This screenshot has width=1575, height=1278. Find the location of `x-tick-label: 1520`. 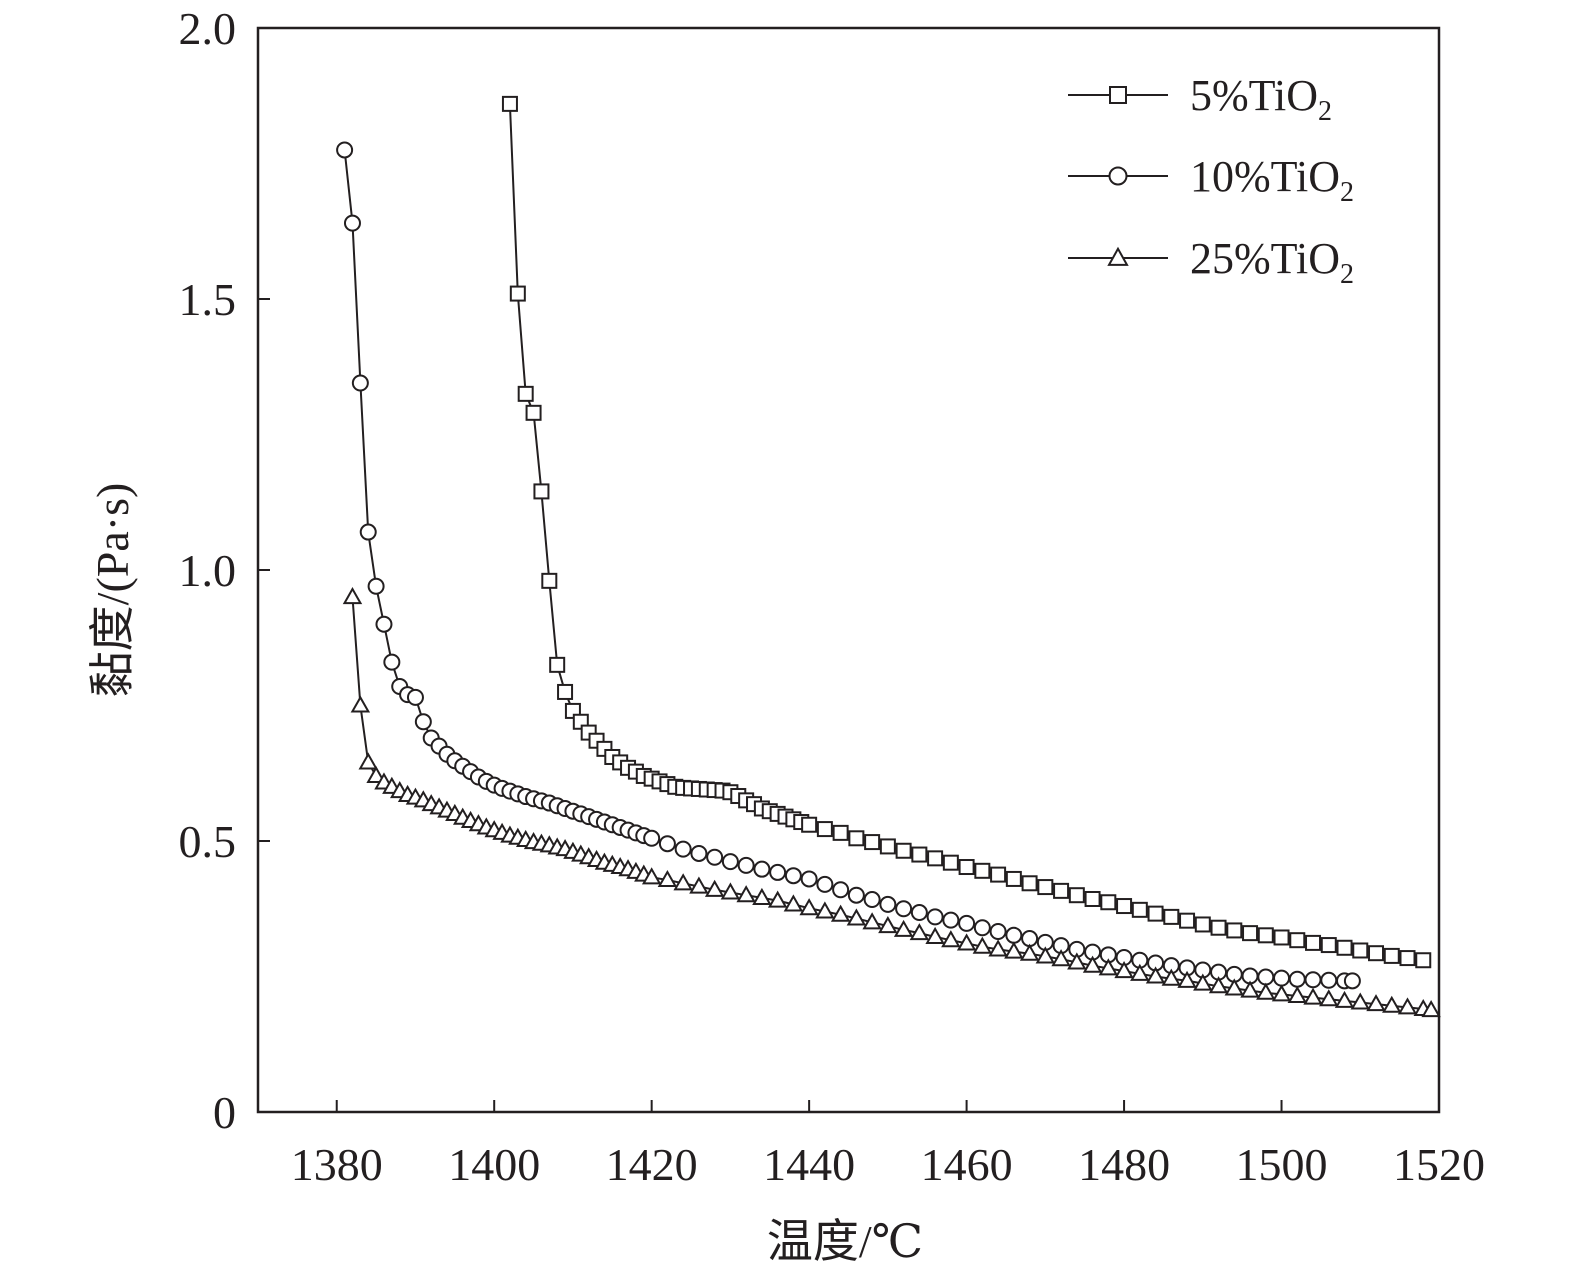

x-tick-label: 1520 is located at coordinates (1439, 1164).